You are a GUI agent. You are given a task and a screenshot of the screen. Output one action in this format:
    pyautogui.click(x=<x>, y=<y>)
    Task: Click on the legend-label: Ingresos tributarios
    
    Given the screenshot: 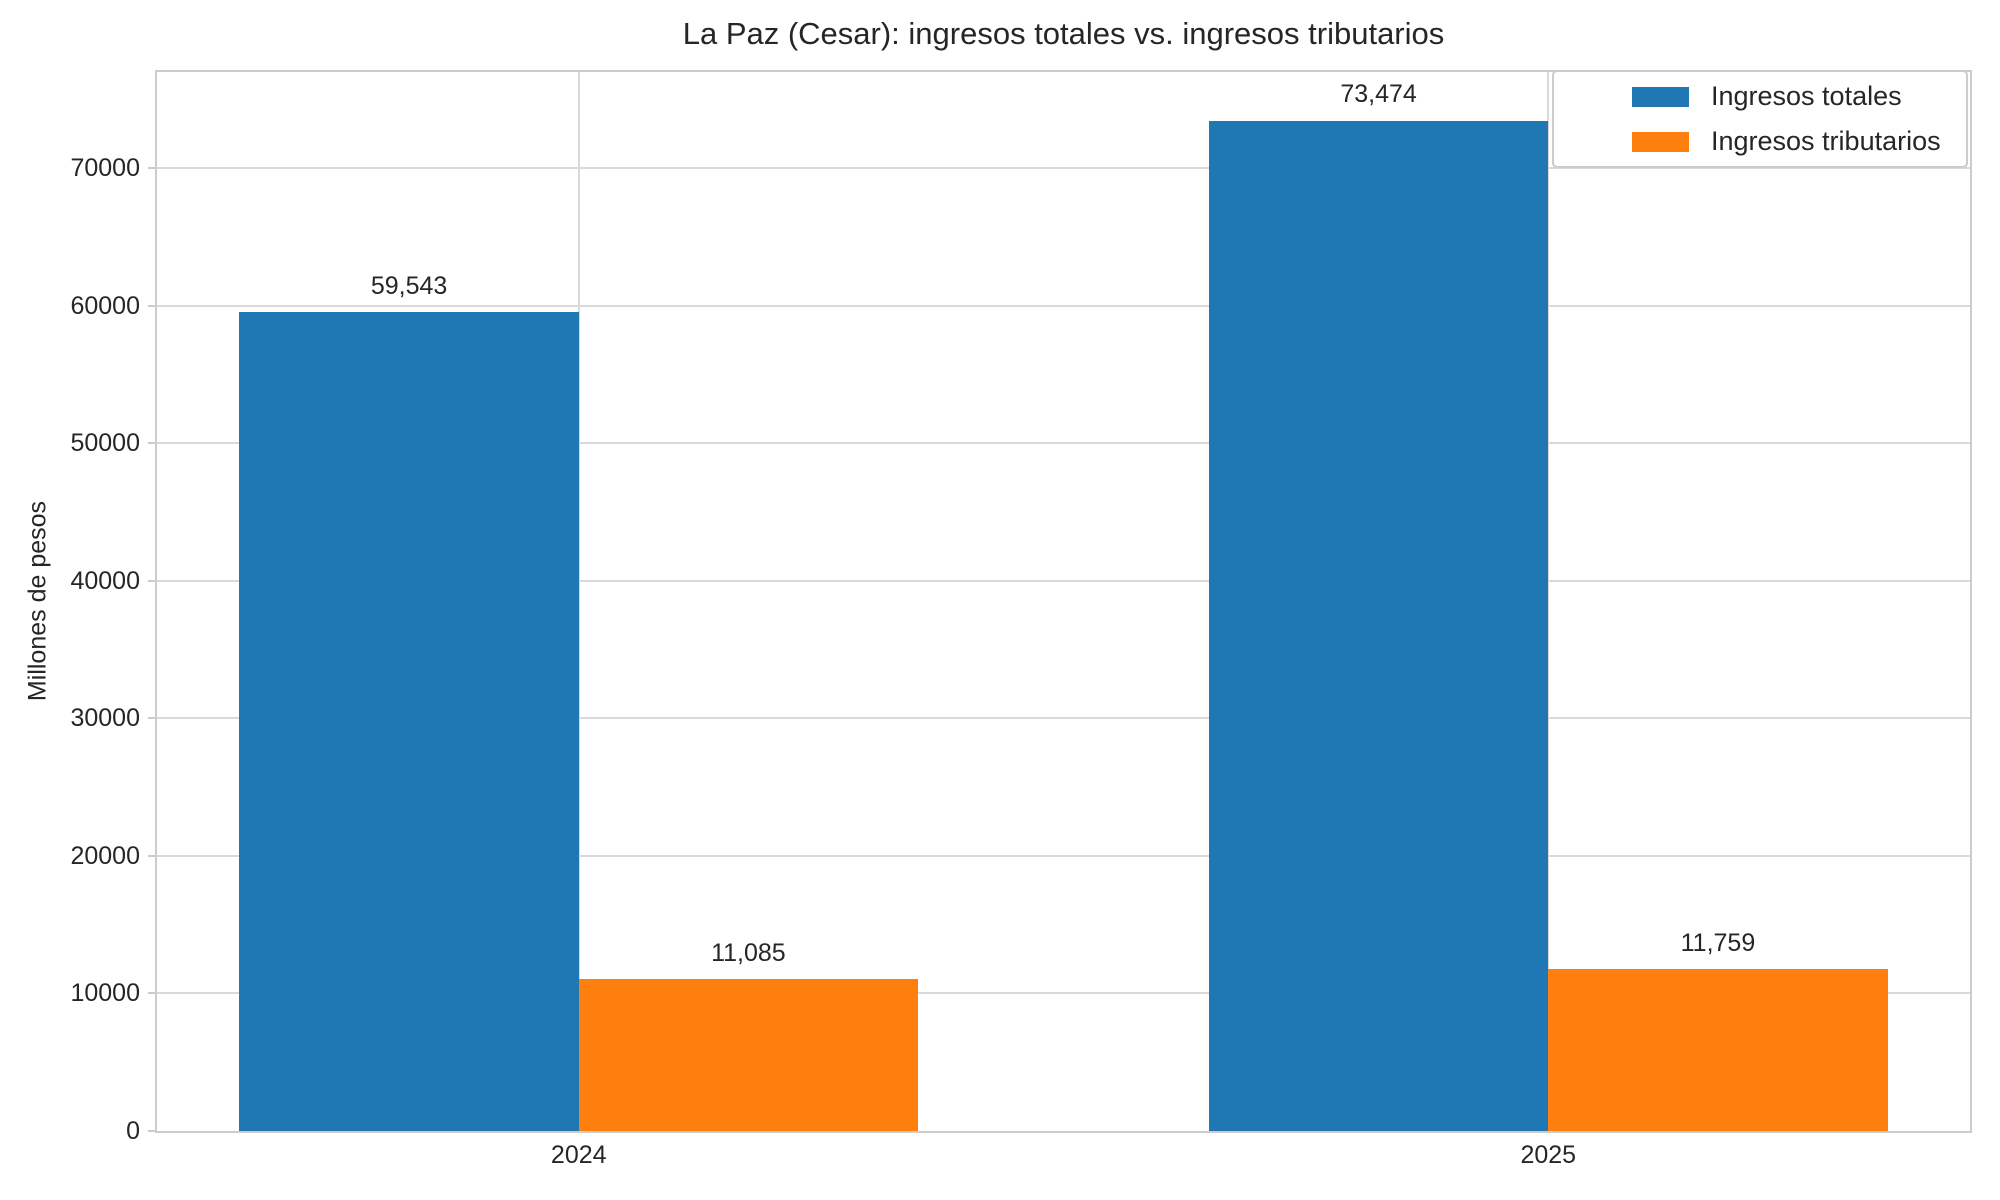 What is the action you would take?
    pyautogui.click(x=1826, y=141)
    